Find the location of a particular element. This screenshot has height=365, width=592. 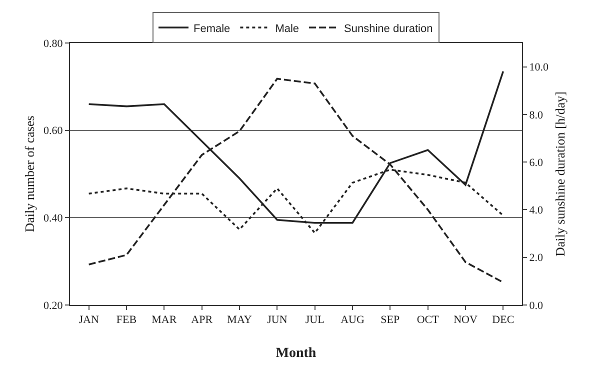

x-tick-label: OCT is located at coordinates (428, 320).